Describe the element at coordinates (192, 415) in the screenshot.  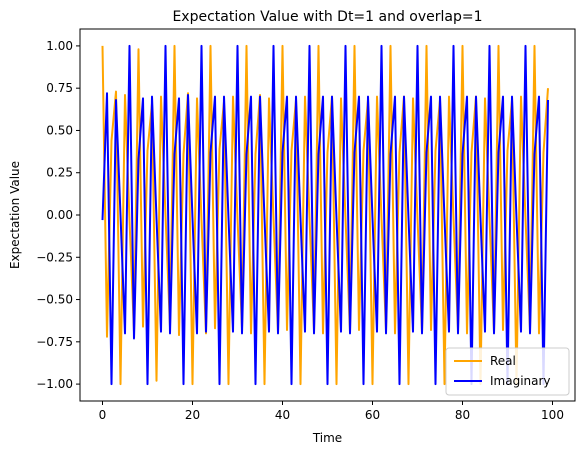
I see `x-tick-label: 20` at that location.